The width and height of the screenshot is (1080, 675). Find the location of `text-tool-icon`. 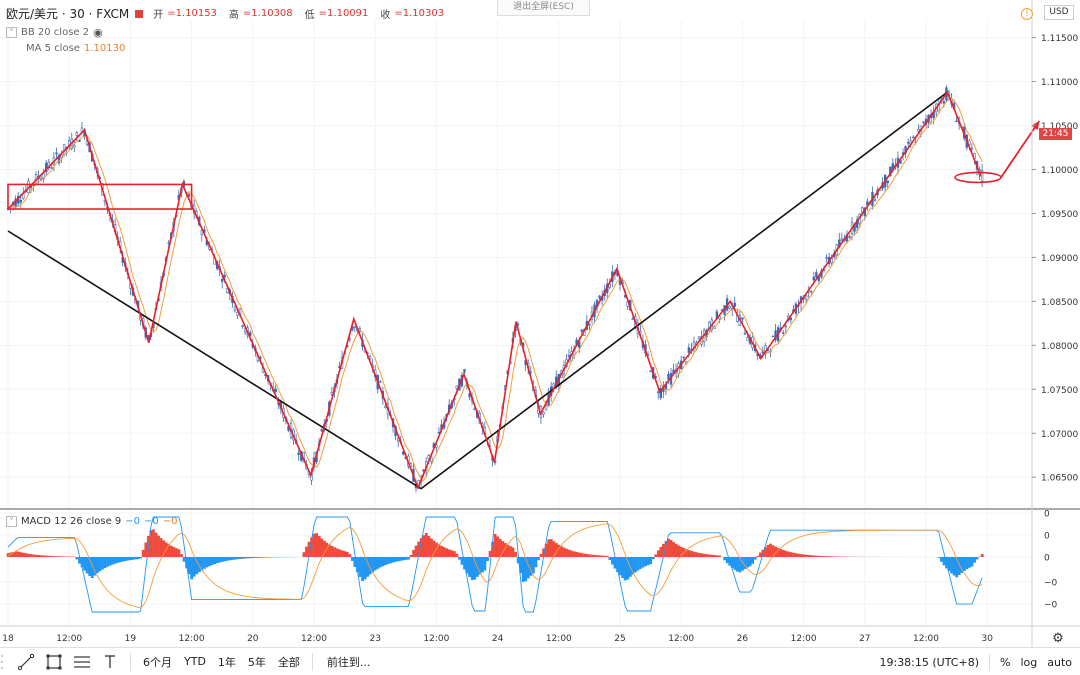

text-tool-icon is located at coordinates (110, 662).